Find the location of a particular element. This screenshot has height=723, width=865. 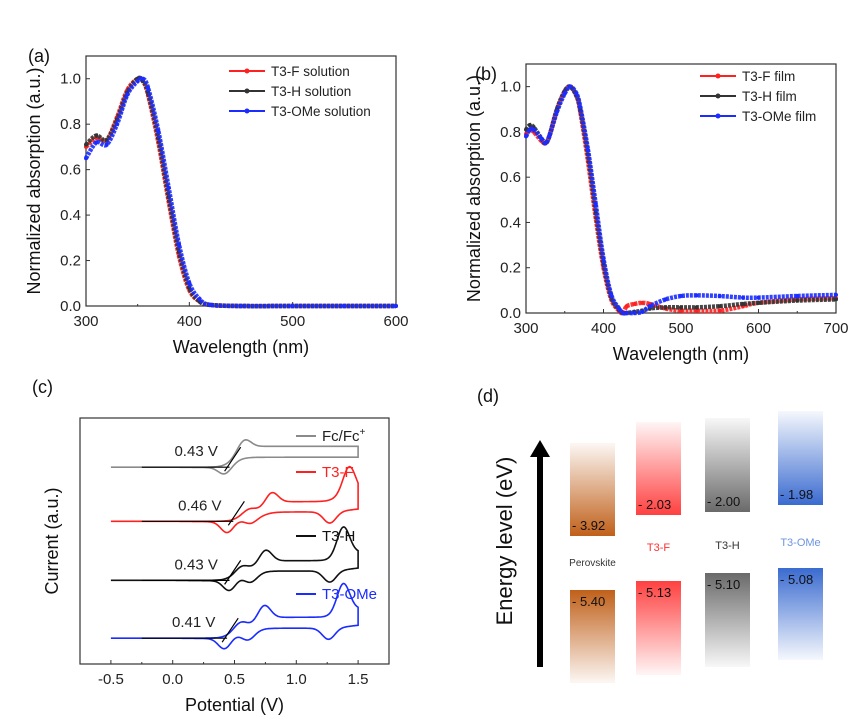

homo-value: - 5.10 is located at coordinates (723, 584).